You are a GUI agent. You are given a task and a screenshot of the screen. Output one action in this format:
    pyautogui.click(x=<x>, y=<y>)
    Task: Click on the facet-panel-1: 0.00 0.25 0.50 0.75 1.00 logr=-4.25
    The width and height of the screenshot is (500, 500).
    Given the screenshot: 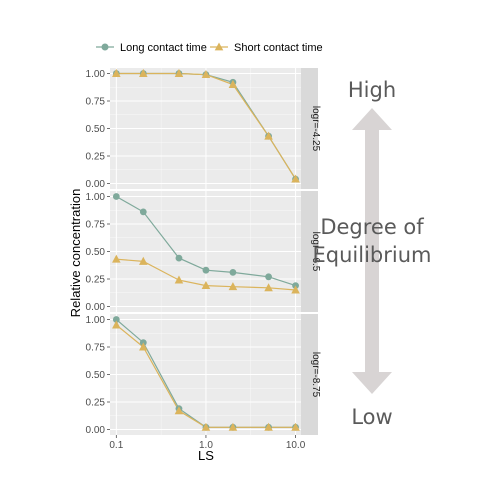 What is the action you would take?
    pyautogui.click(x=203, y=129)
    